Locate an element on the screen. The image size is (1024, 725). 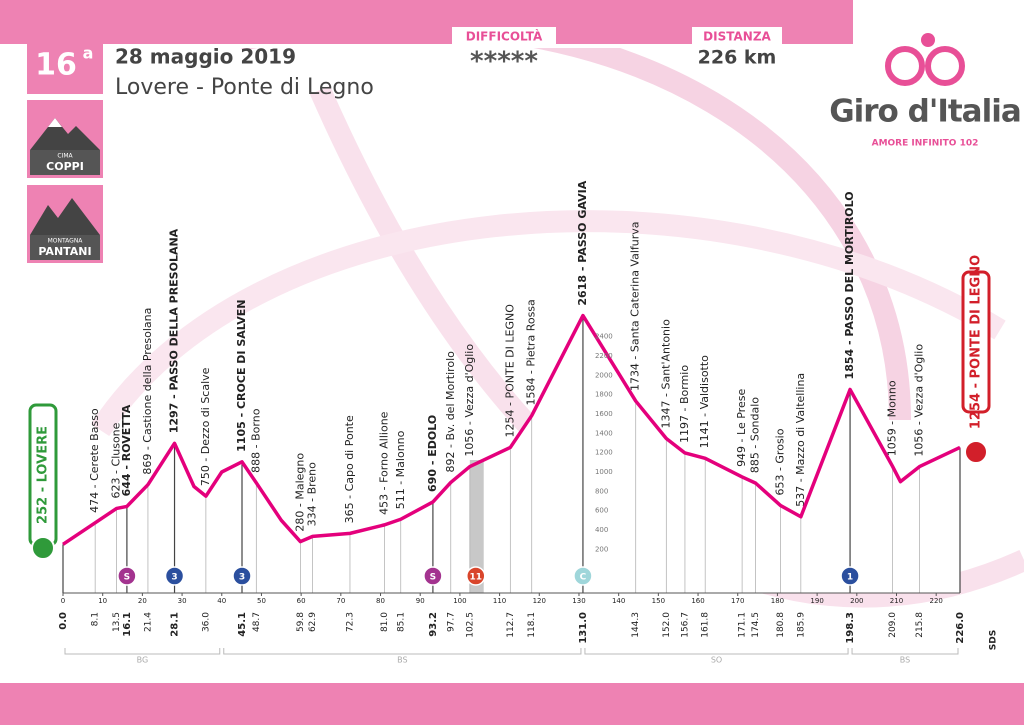
waypoint-label: 365 - Capo di Ponte is located at coordinates (349, 469).